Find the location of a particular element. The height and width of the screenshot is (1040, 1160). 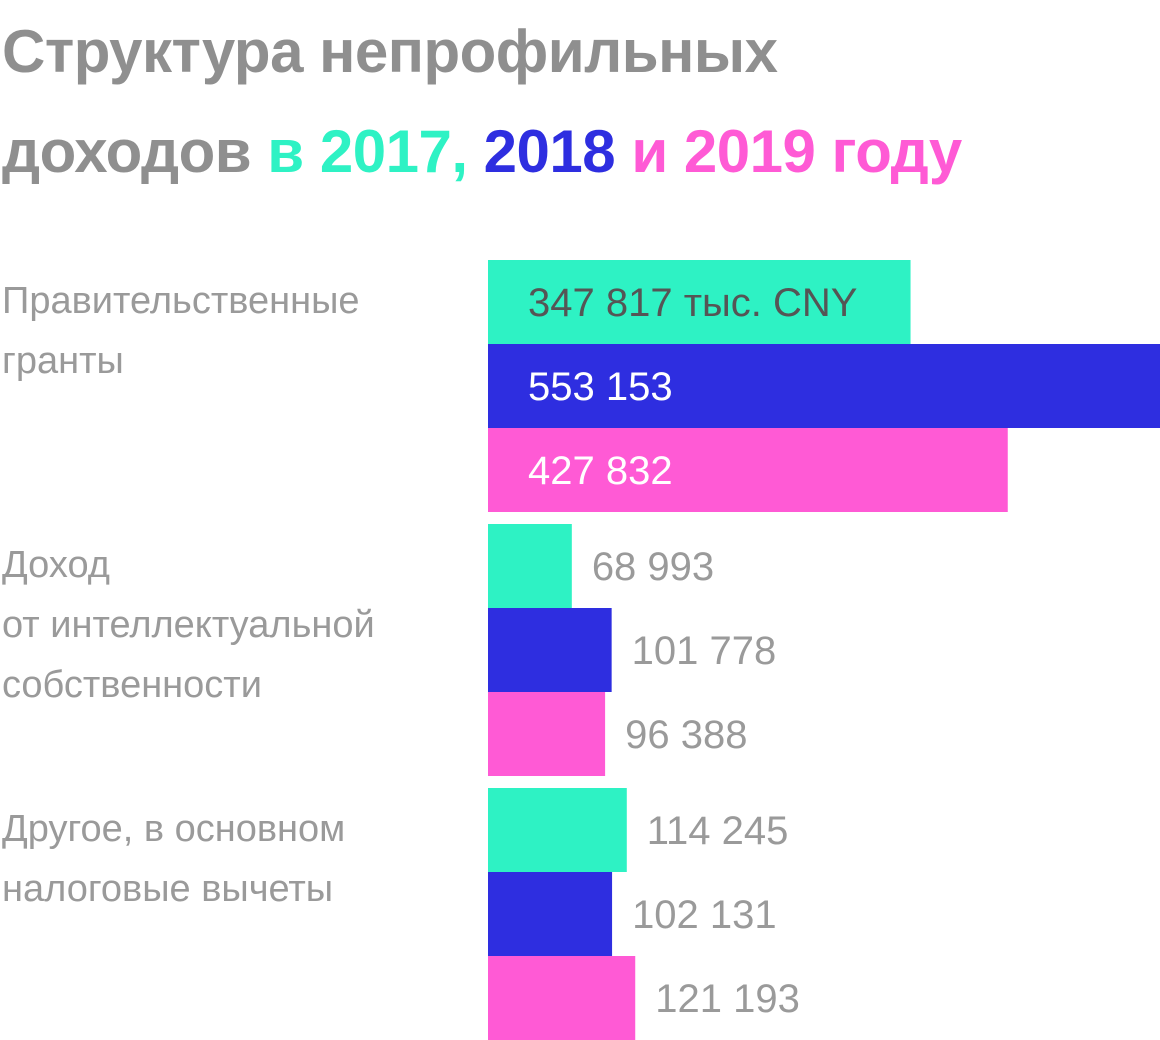

category-label-1-line-0: Доход is located at coordinates (56, 565).